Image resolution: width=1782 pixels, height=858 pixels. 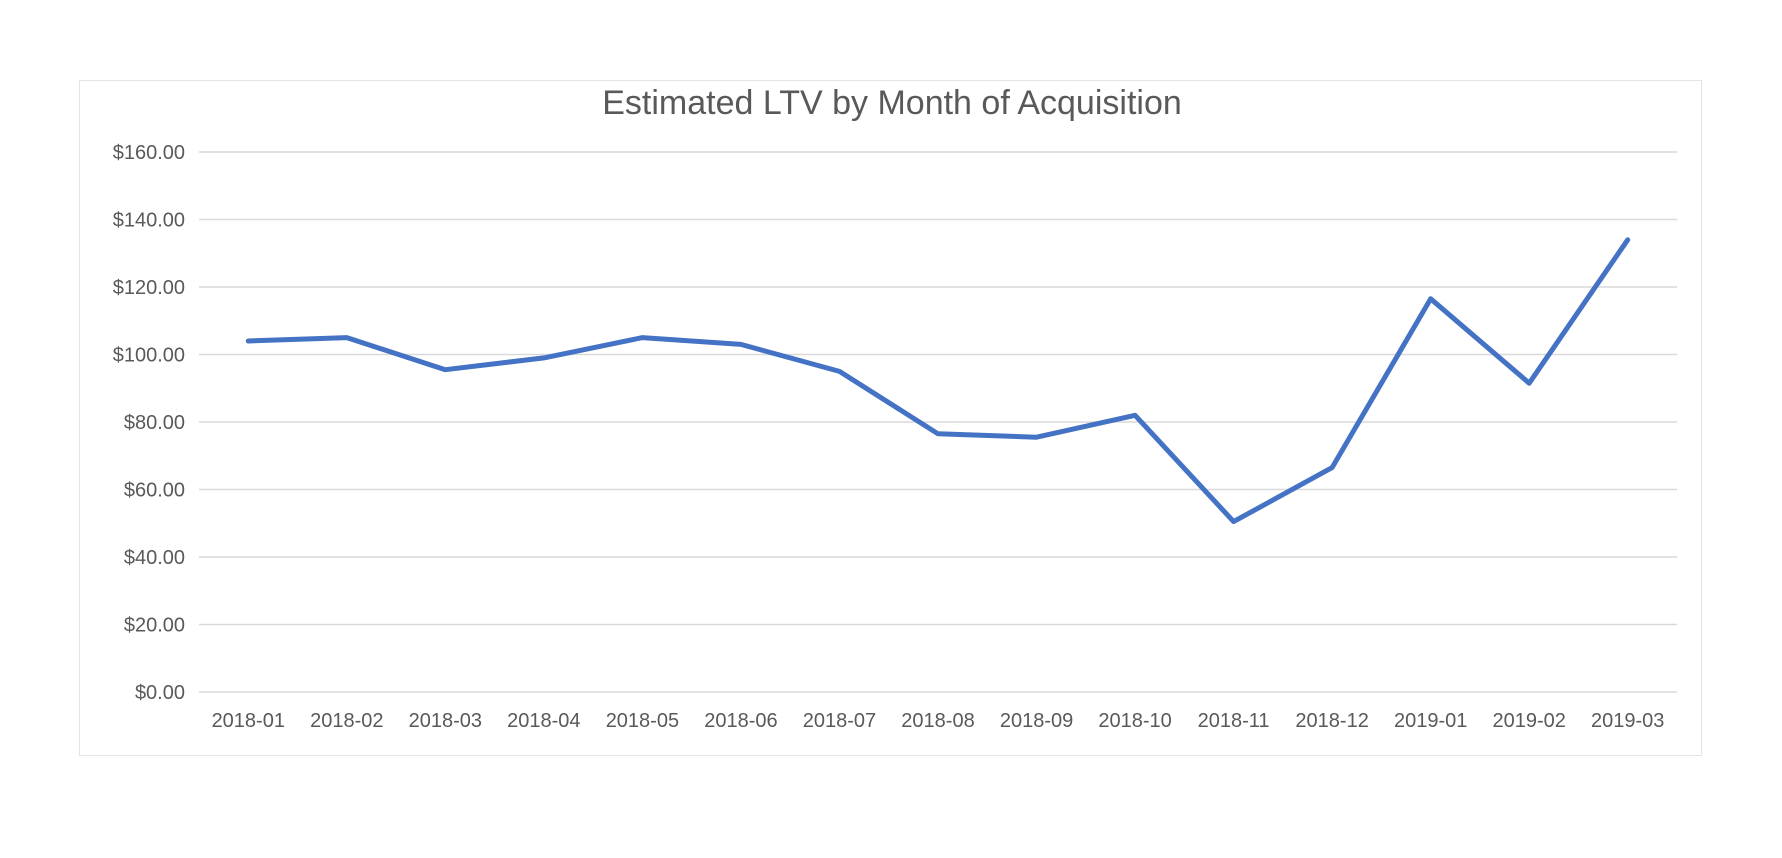 I want to click on y-tick-label: $160.00, so click(x=149, y=153).